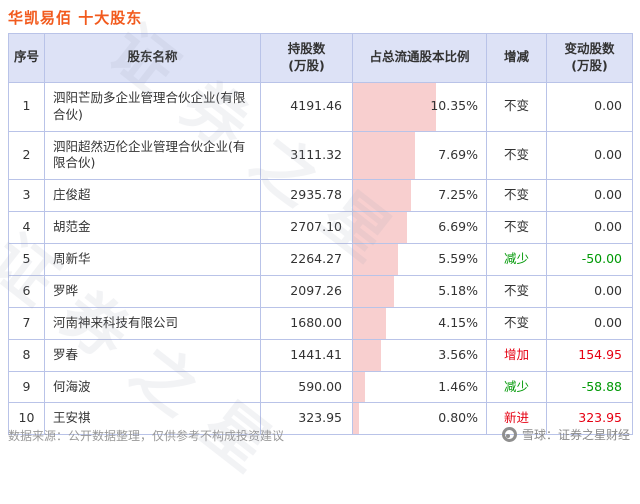 This screenshot has width=640, height=504. I want to click on row-change: 增加, so click(516, 355).